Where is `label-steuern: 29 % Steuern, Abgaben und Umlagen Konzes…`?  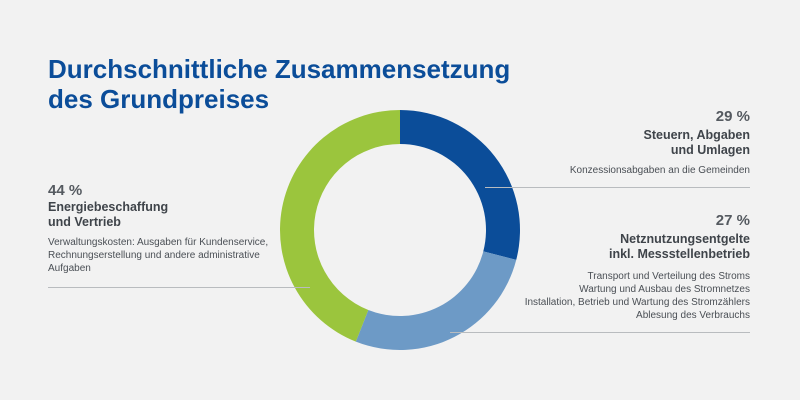
label-steuern: 29 % Steuern, Abgaben und Umlagen Konzes… is located at coordinates (617, 148).